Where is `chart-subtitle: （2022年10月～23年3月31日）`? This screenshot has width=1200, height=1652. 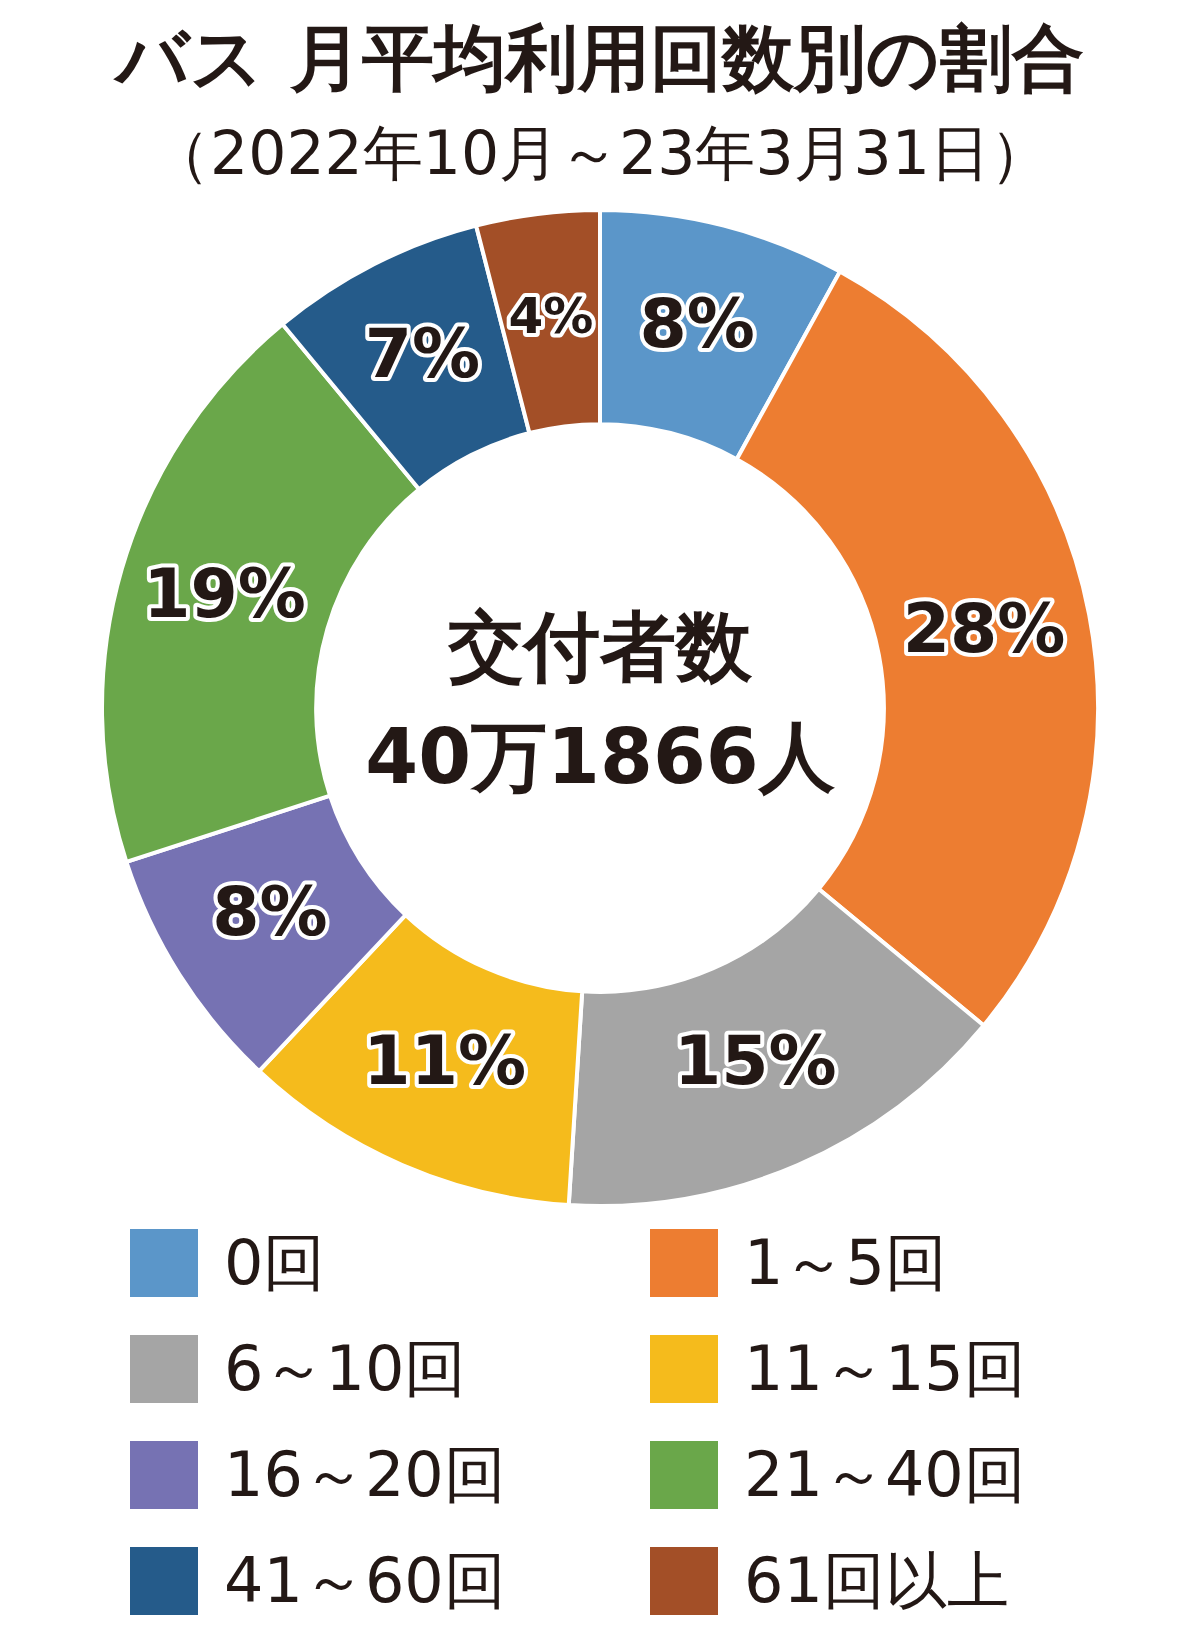 chart-subtitle: （2022年10月～23年3月31日） is located at coordinates (600, 153).